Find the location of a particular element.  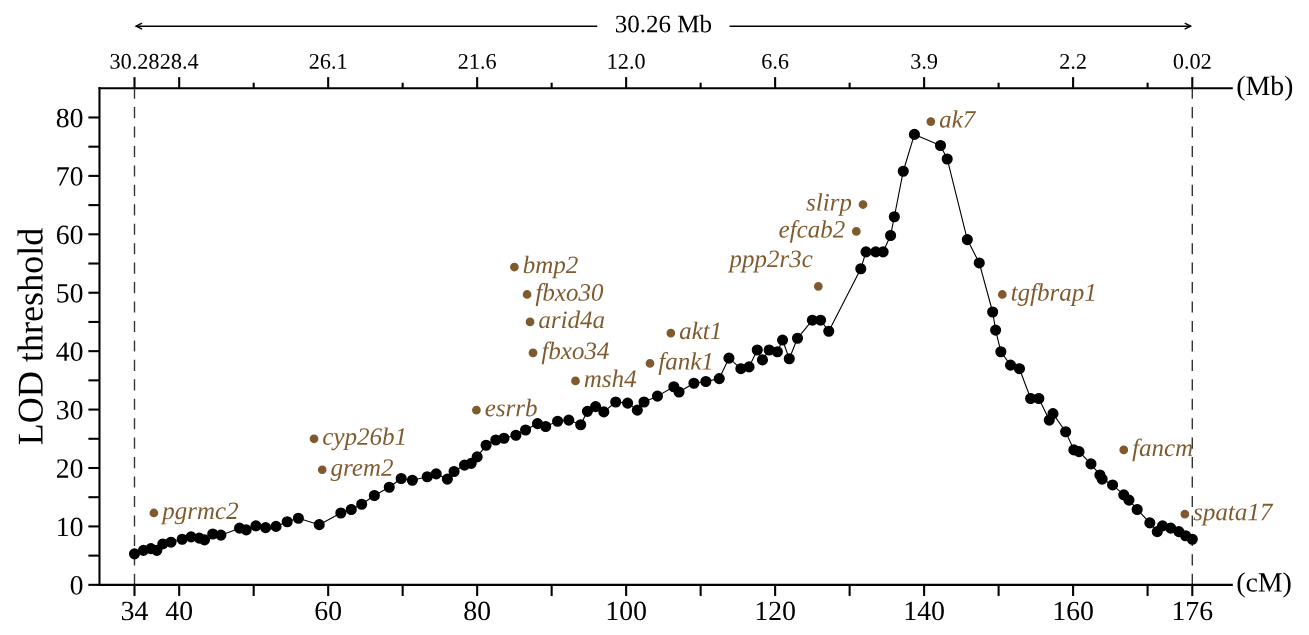

y-tick-label: 50 is located at coordinates (70, 293).